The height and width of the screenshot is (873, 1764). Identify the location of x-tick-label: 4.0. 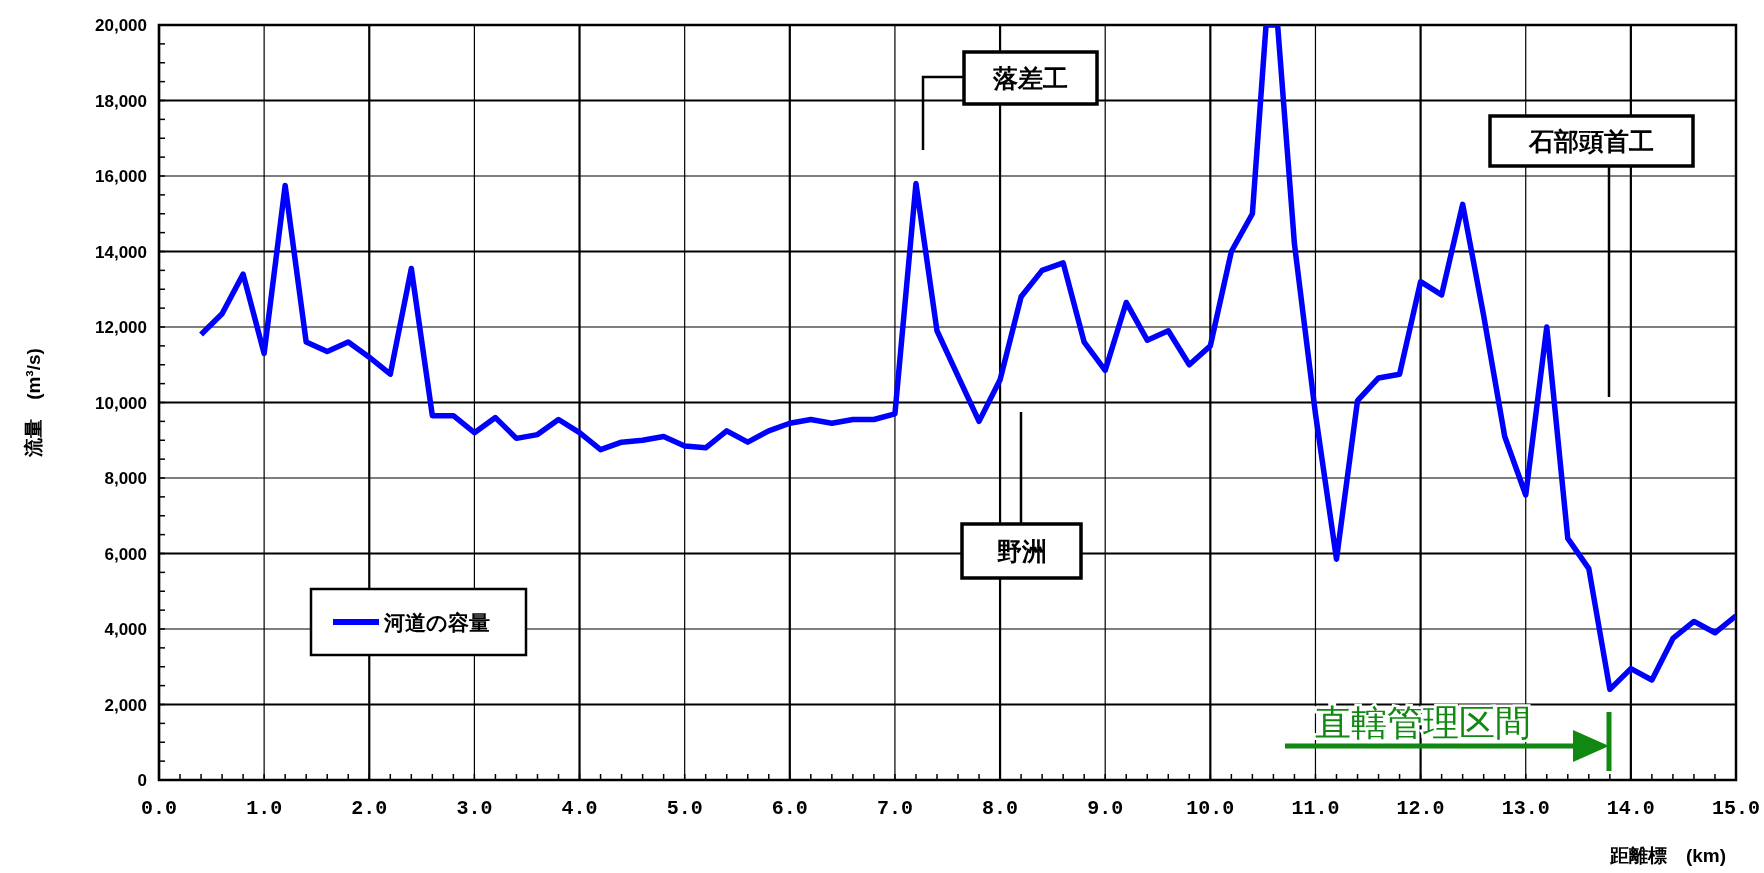
(579, 808).